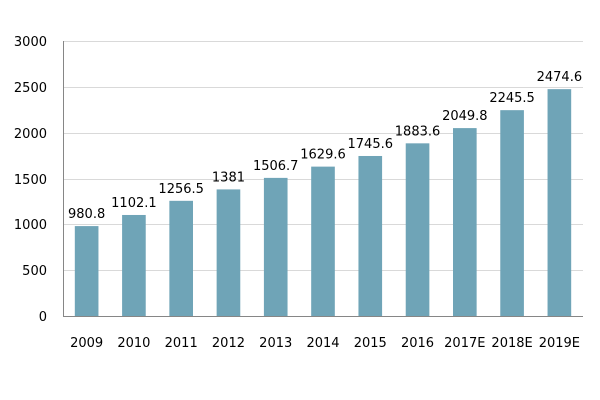  Describe the element at coordinates (134, 265) in the screenshot. I see `bar-2010` at that location.